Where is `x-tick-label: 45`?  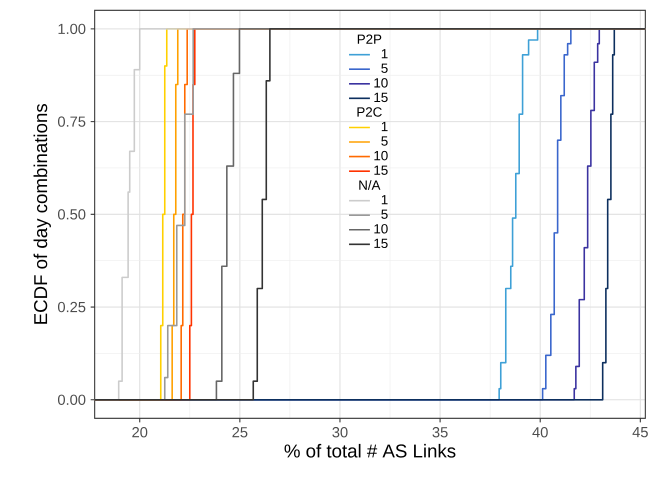
x-tick-label: 45 is located at coordinates (640, 432).